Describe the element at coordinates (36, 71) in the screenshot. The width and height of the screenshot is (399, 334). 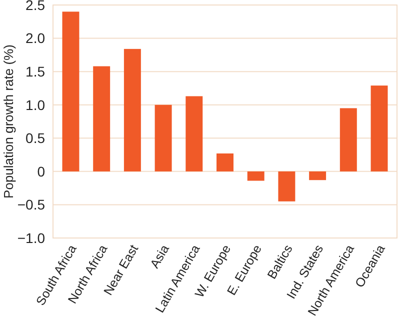
I see `y-tick-label: 1.5` at that location.